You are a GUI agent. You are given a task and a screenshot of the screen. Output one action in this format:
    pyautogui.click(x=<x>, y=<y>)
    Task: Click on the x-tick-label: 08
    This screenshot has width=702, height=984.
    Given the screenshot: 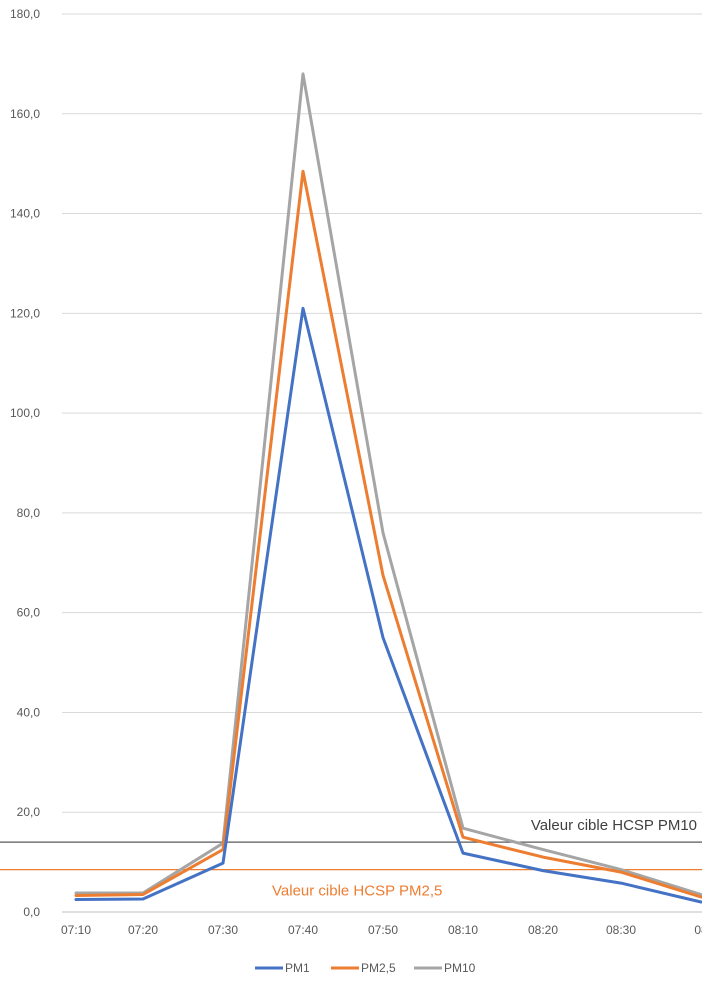 What is the action you would take?
    pyautogui.click(x=698, y=930)
    